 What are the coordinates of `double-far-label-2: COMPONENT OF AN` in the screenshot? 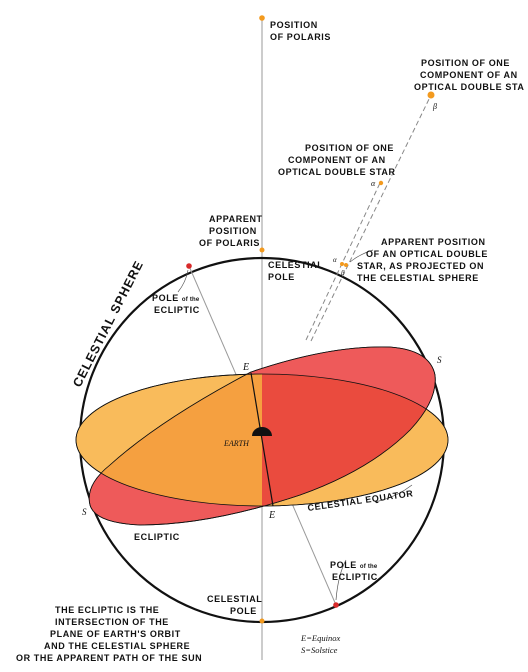 It's located at (469, 75).